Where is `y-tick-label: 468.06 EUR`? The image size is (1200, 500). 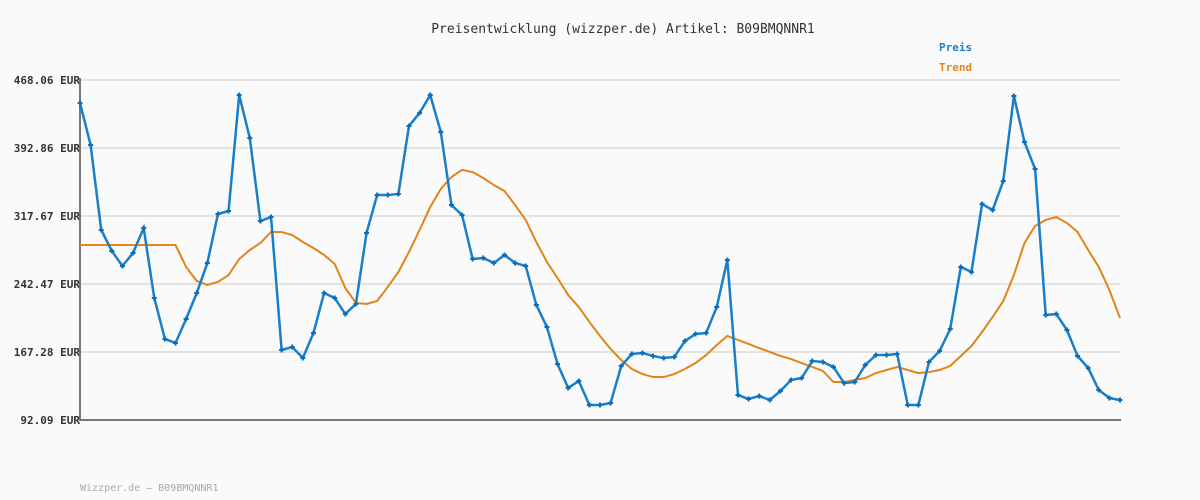
y-tick-label: 468.06 EUR is located at coordinates (47, 80).